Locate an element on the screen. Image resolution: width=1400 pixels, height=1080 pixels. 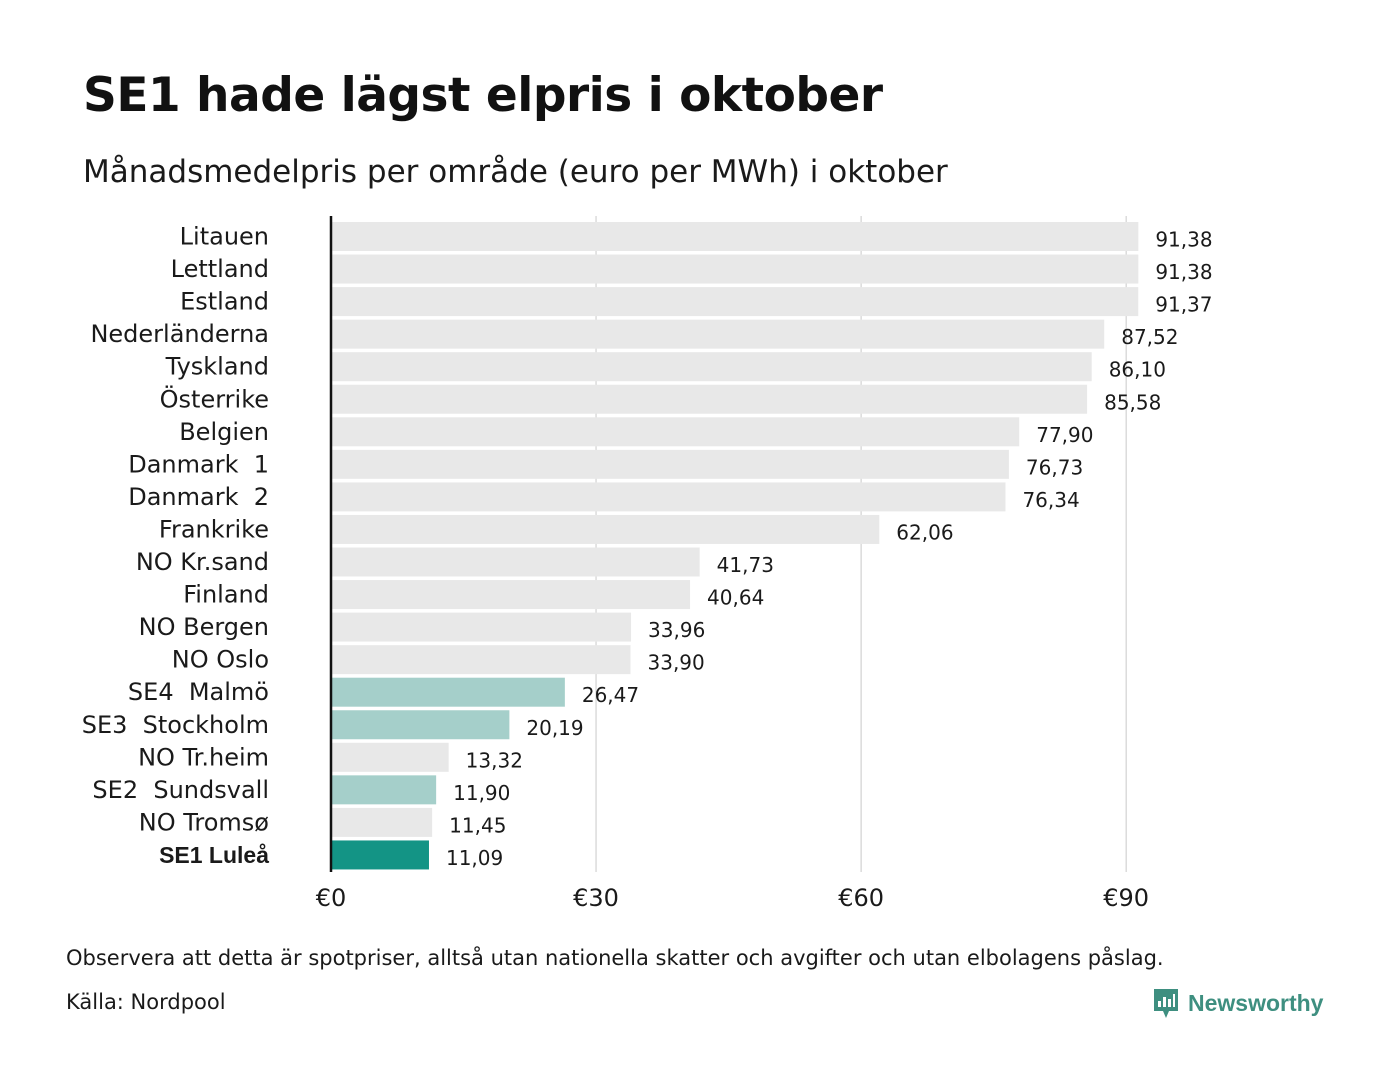
value-label: 87,52 is located at coordinates (1149, 337).